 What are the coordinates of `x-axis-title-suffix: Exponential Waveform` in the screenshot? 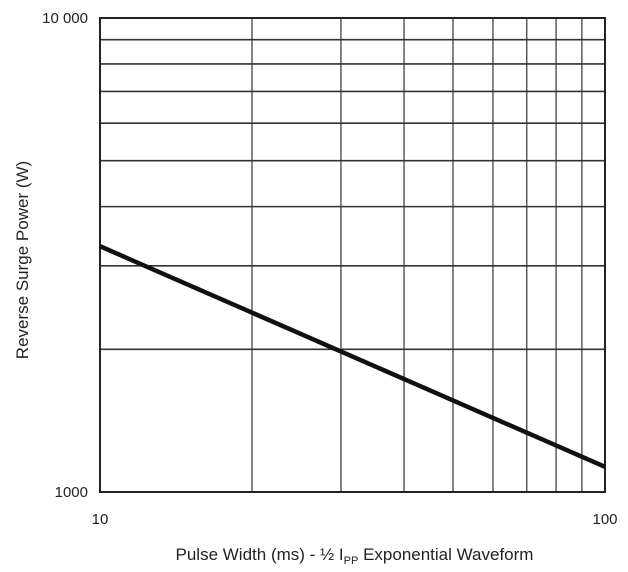 It's located at (445, 554).